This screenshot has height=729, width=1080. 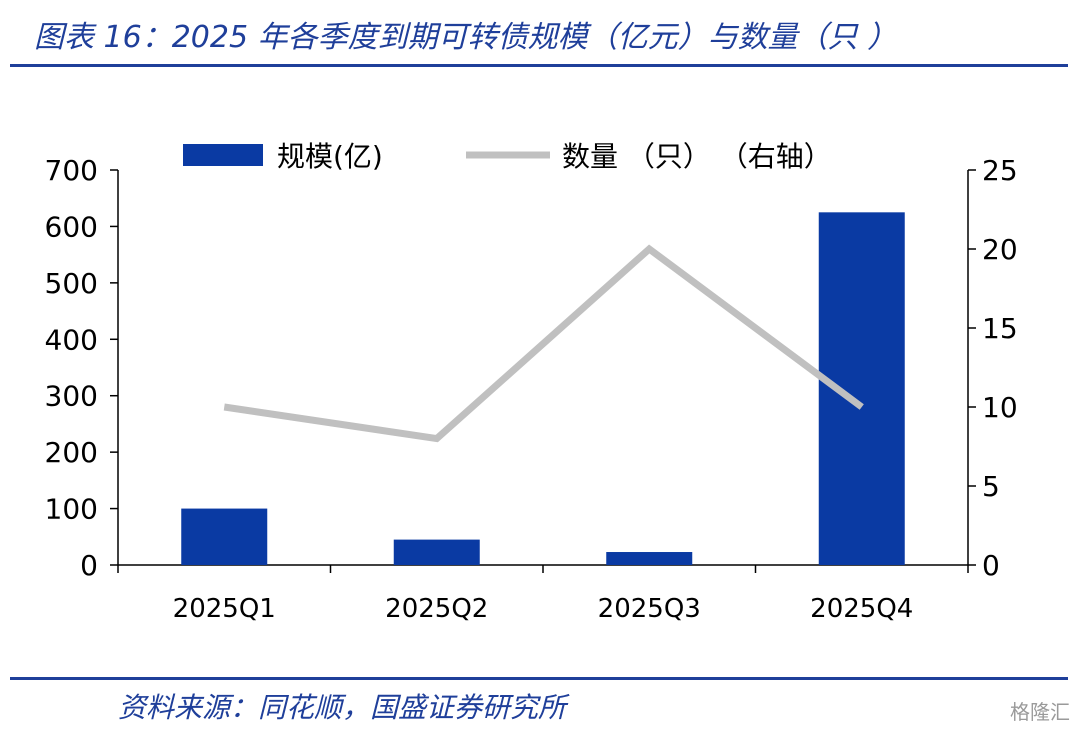 What do you see at coordinates (342, 707) in the screenshot?
I see `source-note: 资料来源：同花顺，国盛证券研究所` at bounding box center [342, 707].